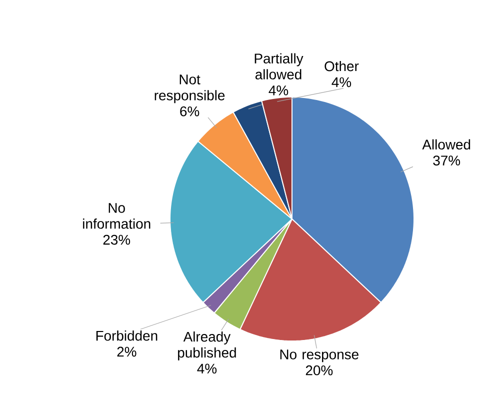  I want to click on slice-label: Not responsible, so click(189, 89).